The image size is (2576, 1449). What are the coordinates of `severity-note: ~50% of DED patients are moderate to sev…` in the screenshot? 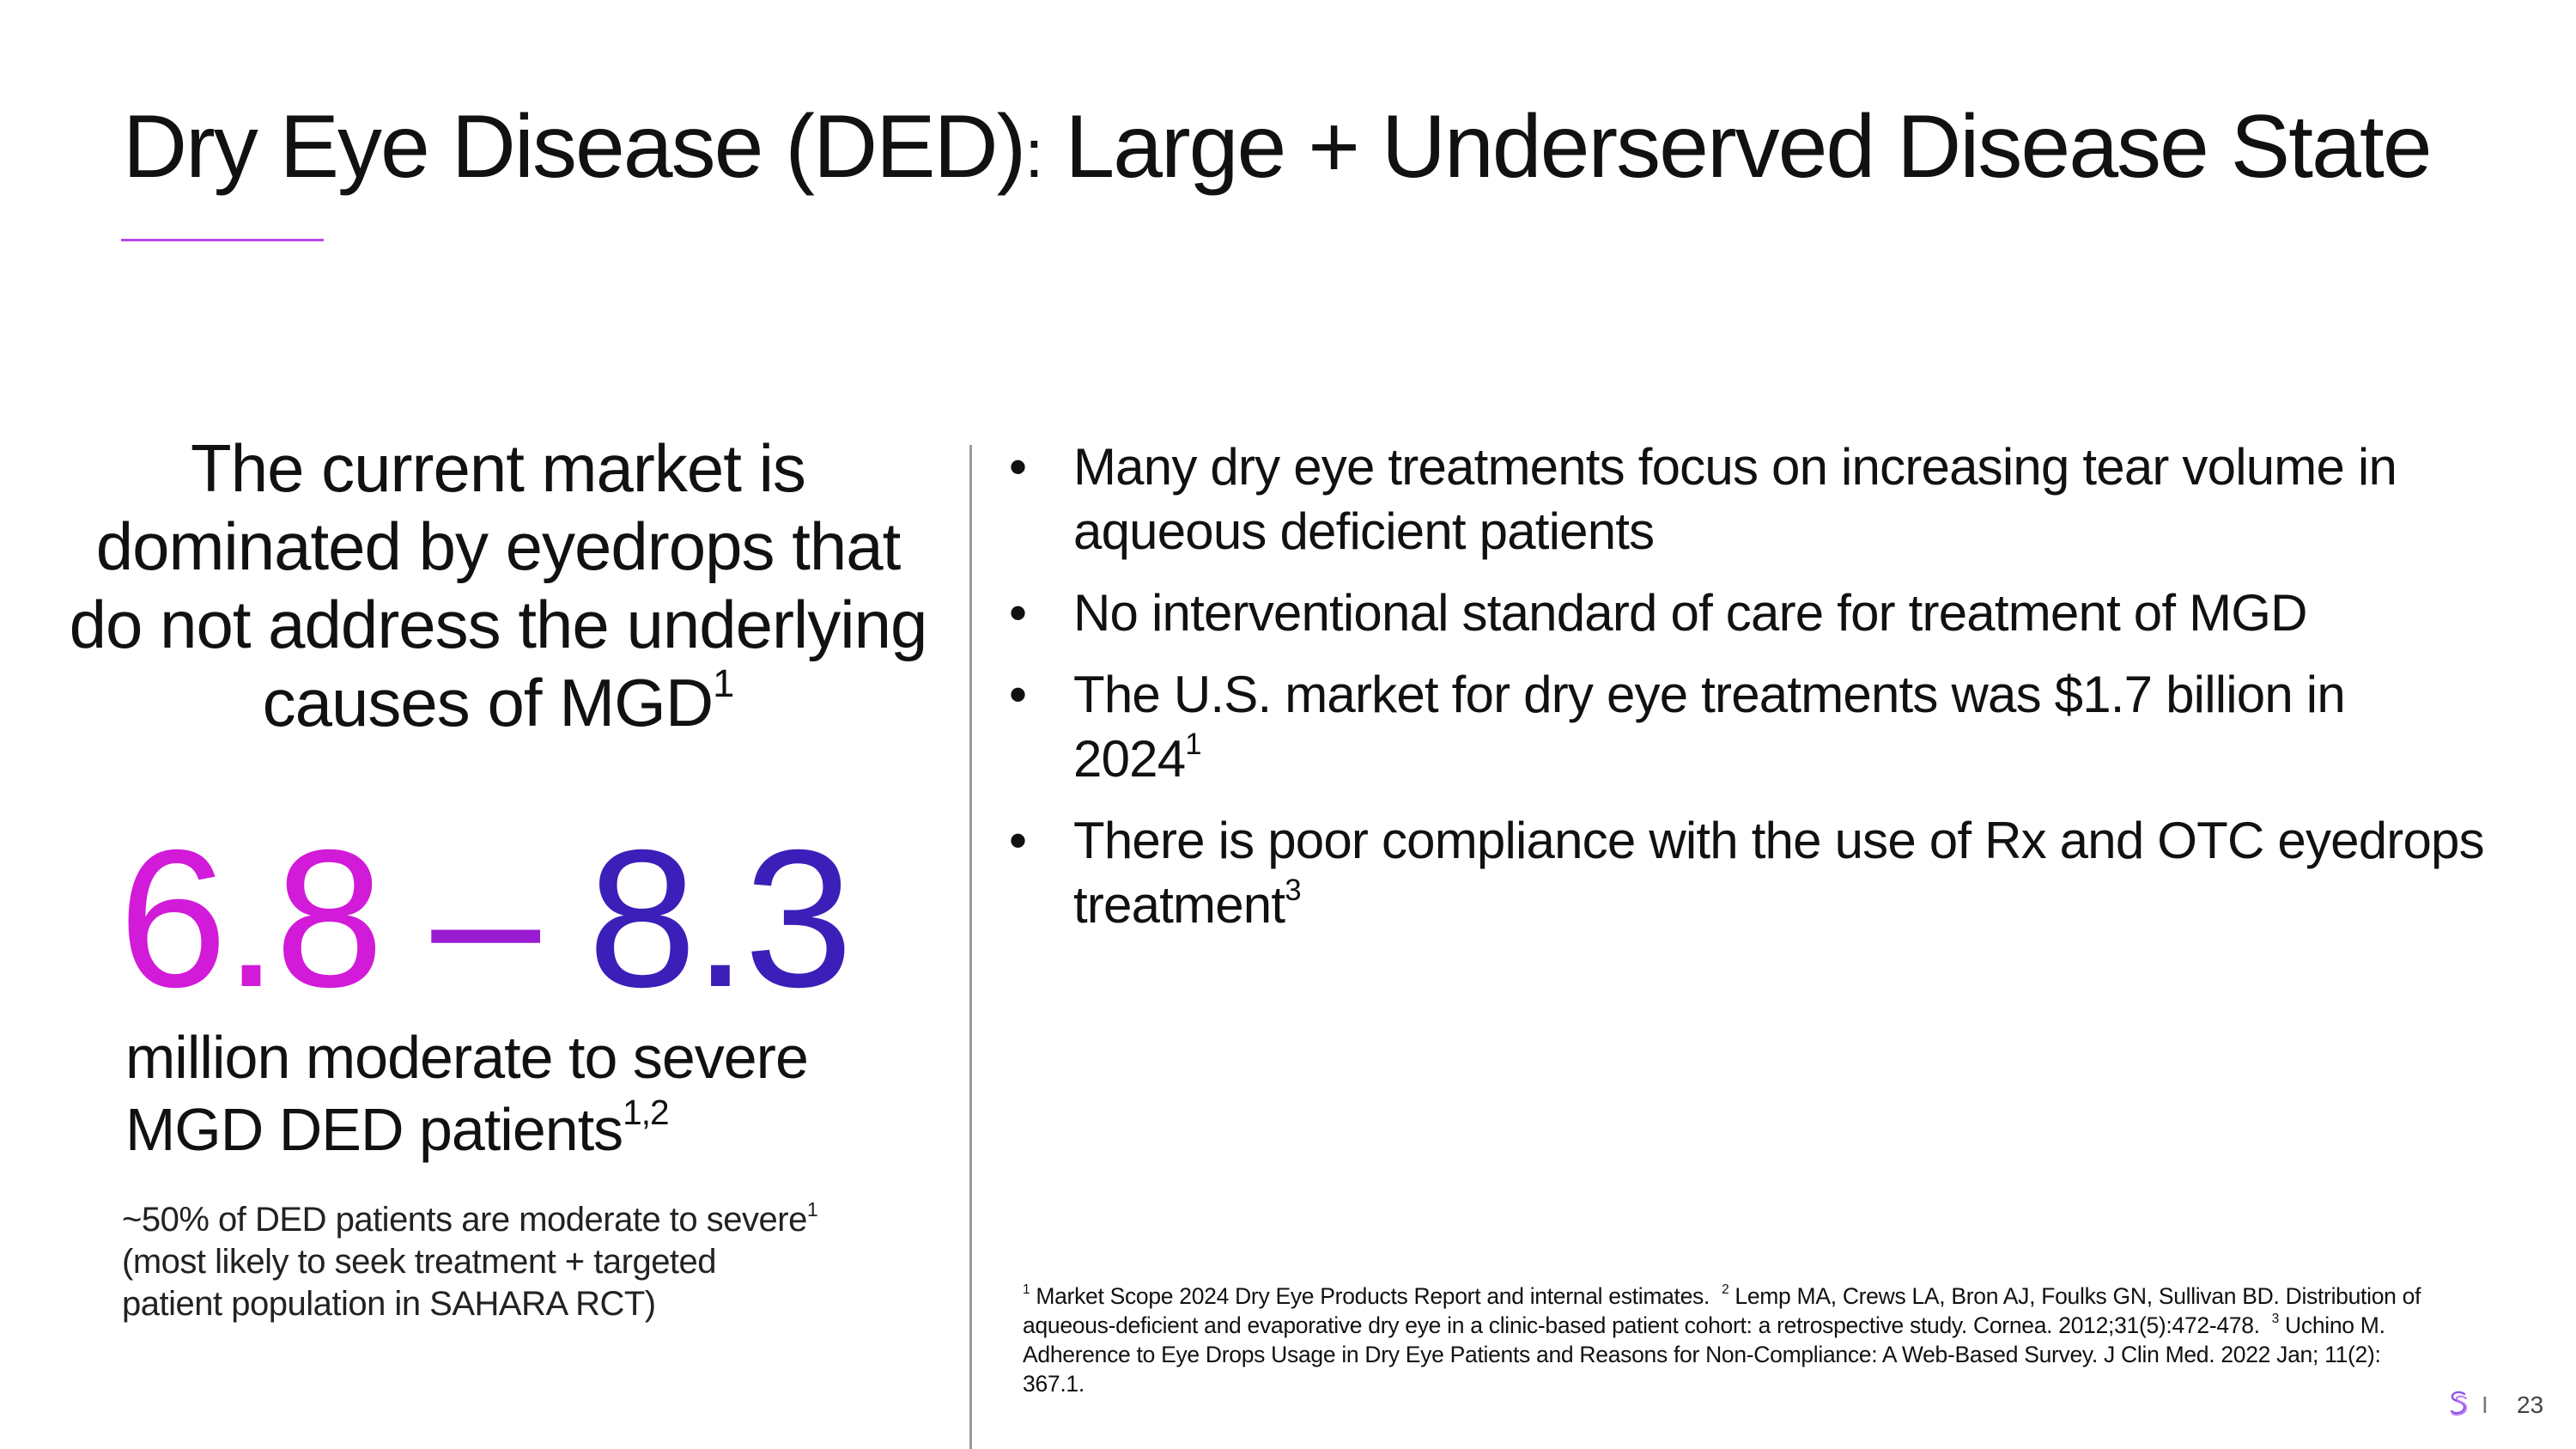 It's located at (470, 1261).